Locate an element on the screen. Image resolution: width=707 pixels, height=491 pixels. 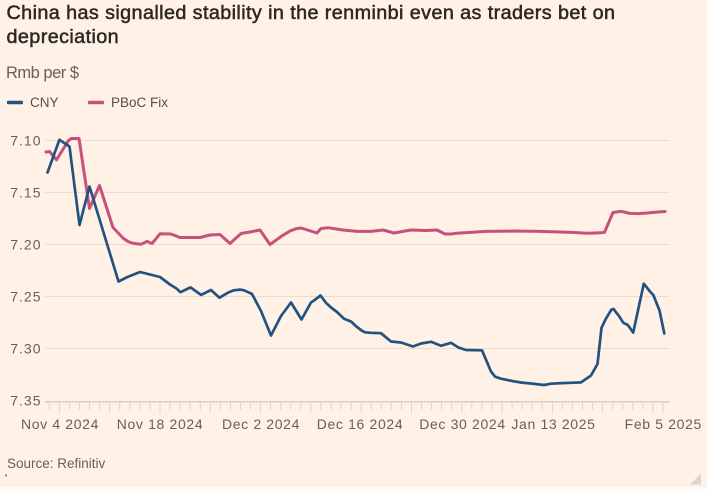
svg-text: 7.30 is located at coordinates (25, 349).